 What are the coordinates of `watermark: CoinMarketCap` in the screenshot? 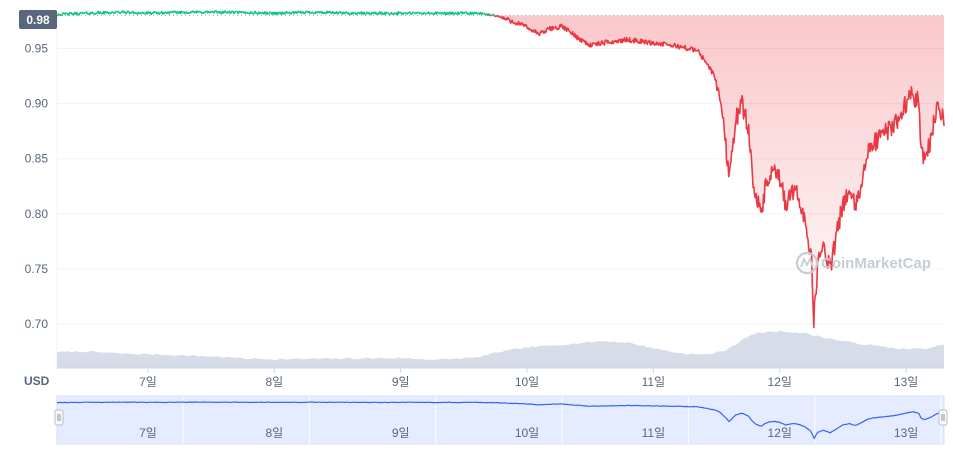 It's located at (863, 263).